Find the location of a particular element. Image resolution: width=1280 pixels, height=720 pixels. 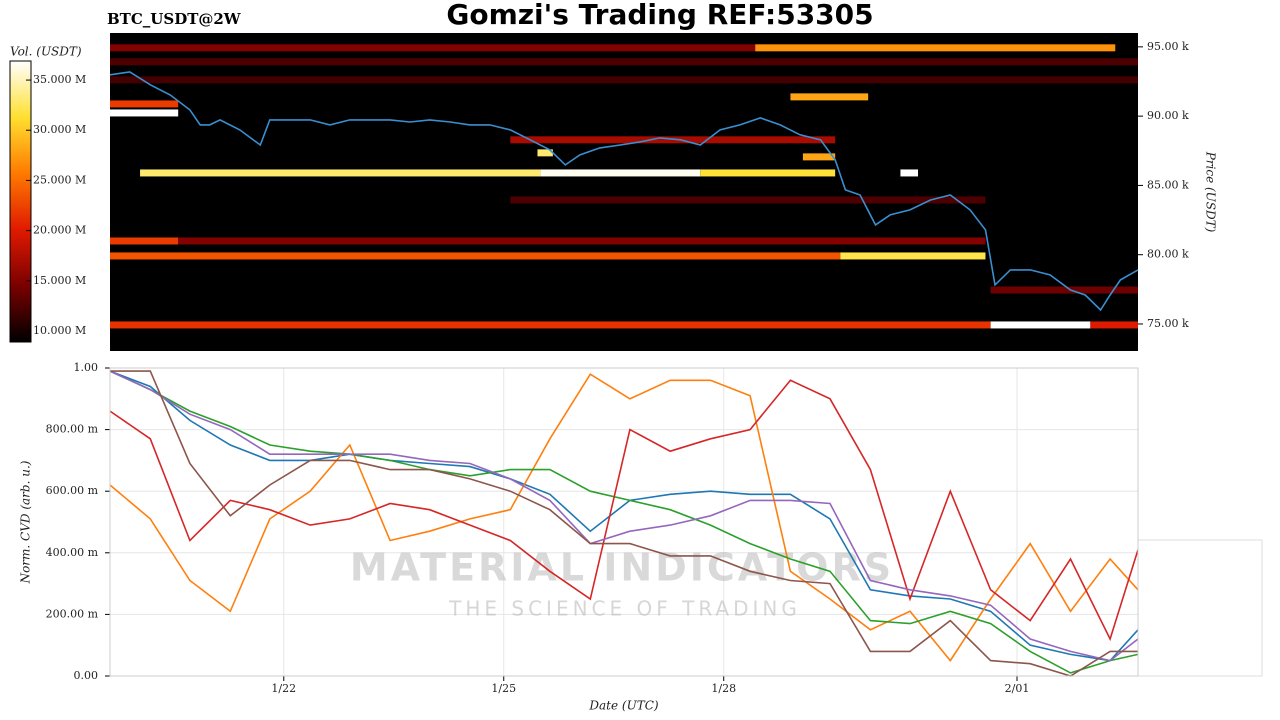

x-axis-label: Date (UTC) is located at coordinates (623, 706).